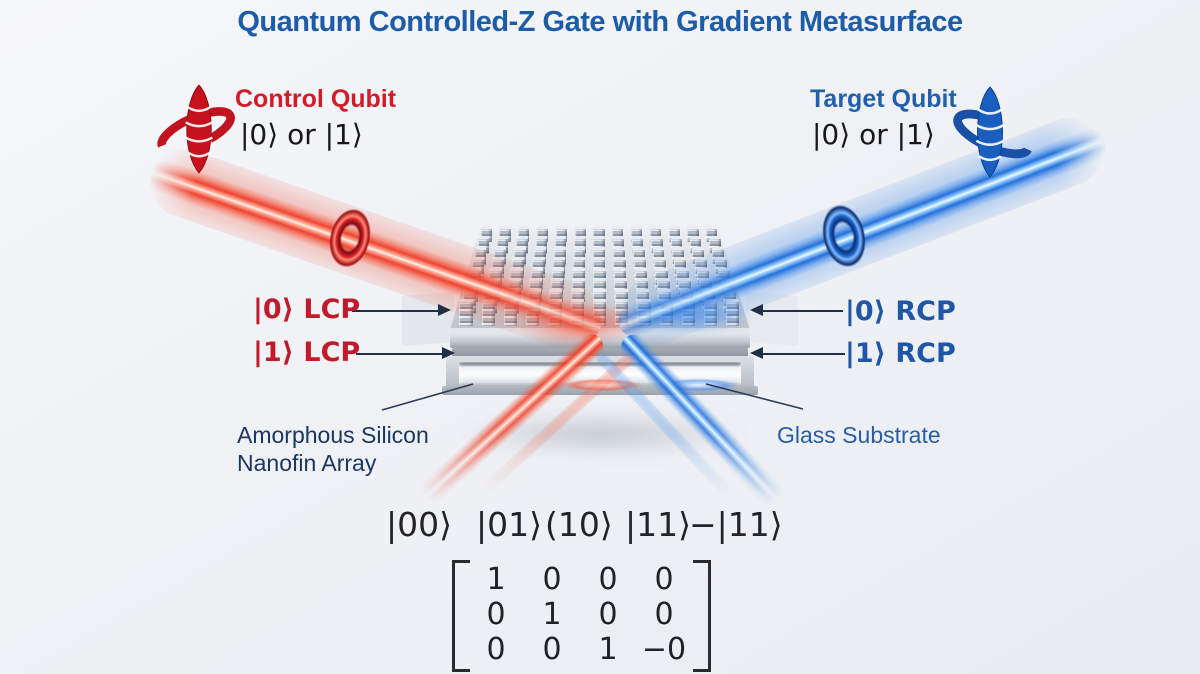 The height and width of the screenshot is (674, 1200). What do you see at coordinates (900, 353) in the screenshot?
I see `port-label-1-rcp: |1⟩ RCP` at bounding box center [900, 353].